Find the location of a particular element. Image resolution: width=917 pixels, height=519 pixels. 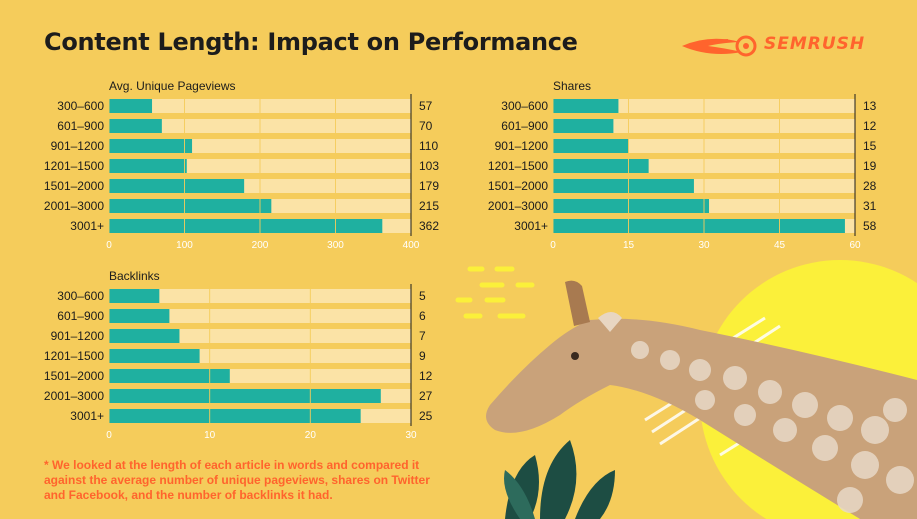

value-label: 25 is located at coordinates (426, 416).